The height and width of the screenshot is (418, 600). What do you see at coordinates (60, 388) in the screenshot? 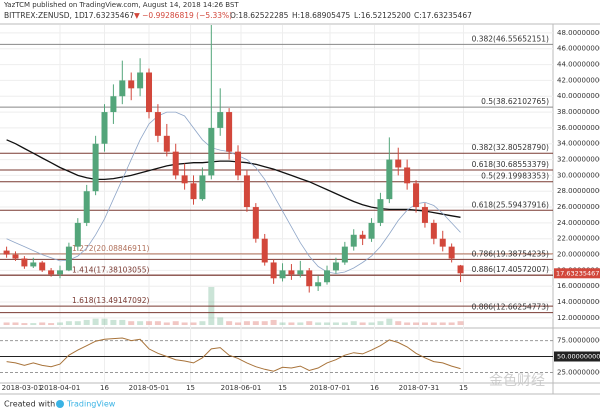
I see `x-tick-label: 2018-04-01` at bounding box center [60, 388].